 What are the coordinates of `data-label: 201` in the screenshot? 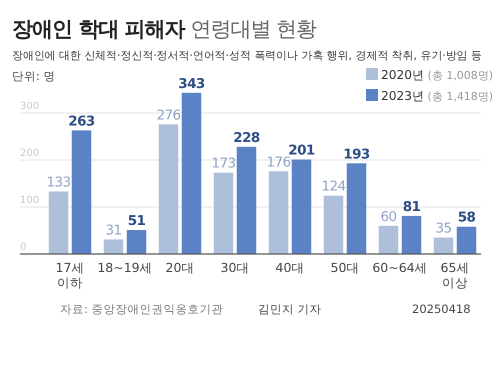 It's located at (301, 150).